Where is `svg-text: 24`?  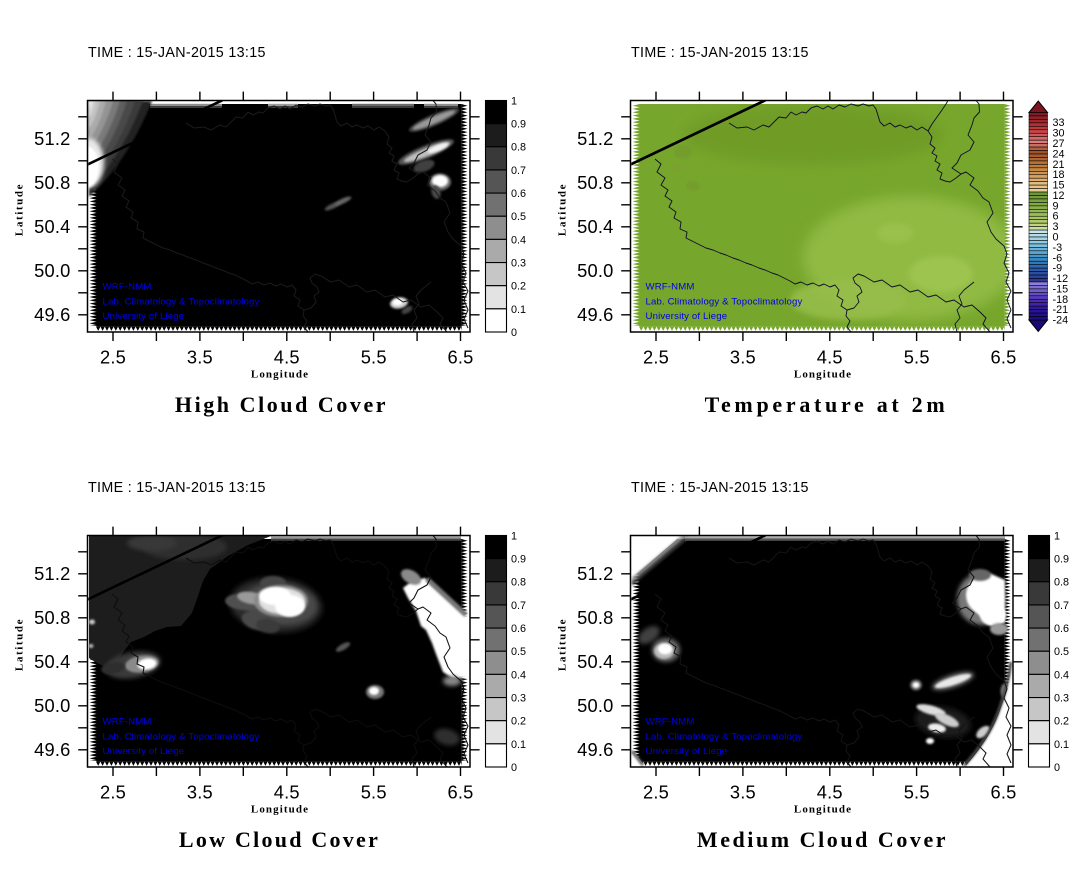 svg-text: 24 is located at coordinates (1059, 154).